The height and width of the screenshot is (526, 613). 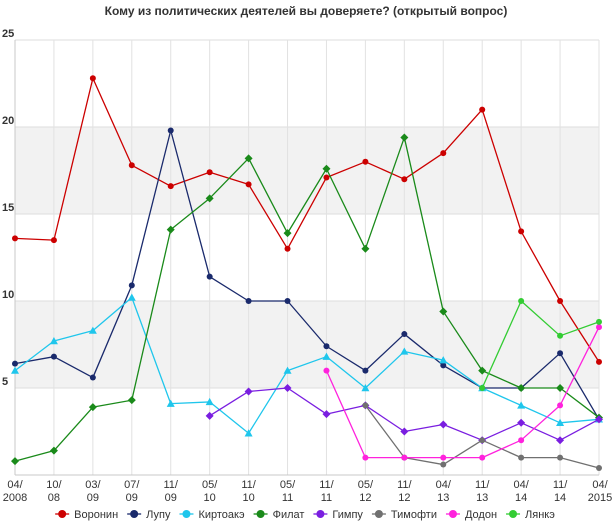 What do you see at coordinates (279, 515) in the screenshot?
I see `legend-item: Филат` at bounding box center [279, 515].